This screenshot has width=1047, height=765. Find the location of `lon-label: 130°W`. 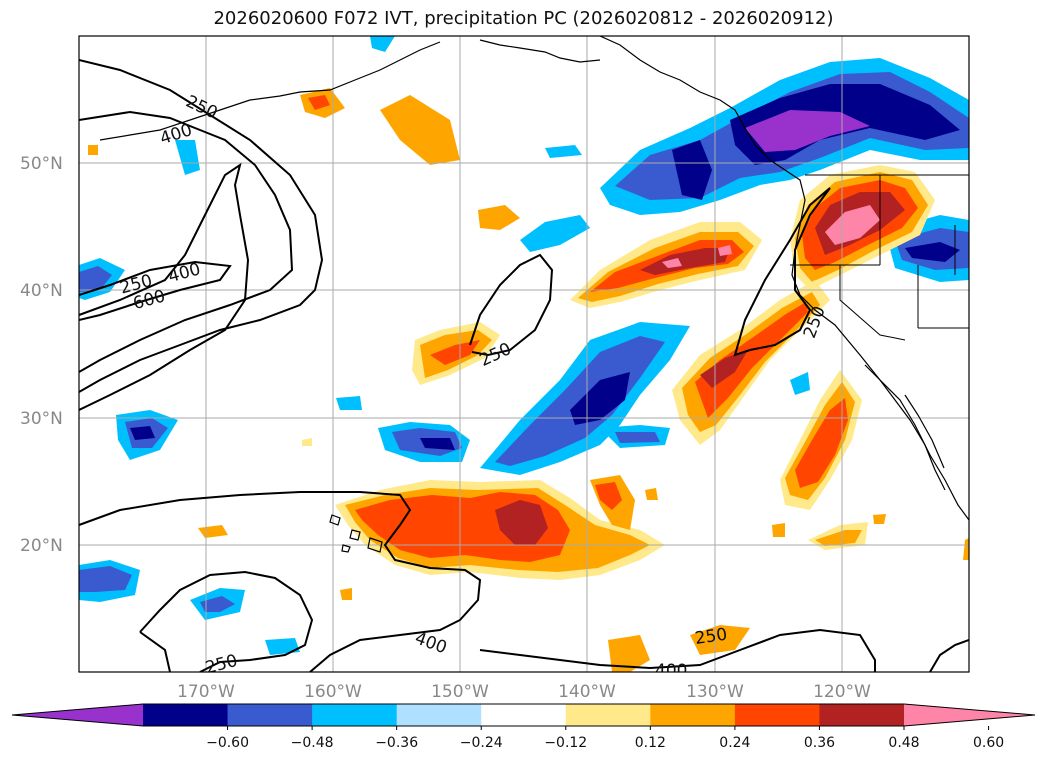

lon-label: 130°W is located at coordinates (715, 692).